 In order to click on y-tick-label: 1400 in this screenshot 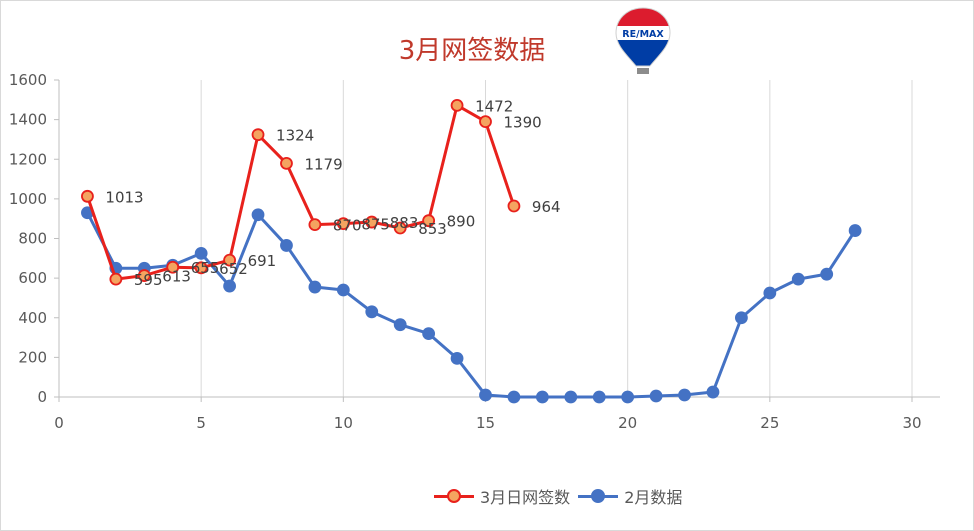, I will do `click(28, 120)`.